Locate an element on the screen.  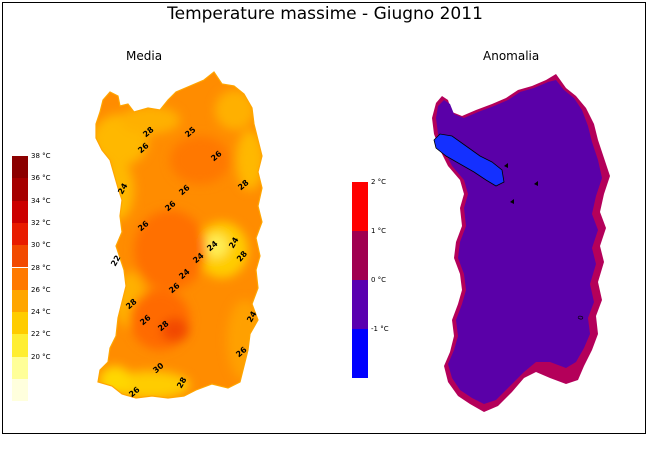
panel-label-media: Media is located at coordinates (144, 56).